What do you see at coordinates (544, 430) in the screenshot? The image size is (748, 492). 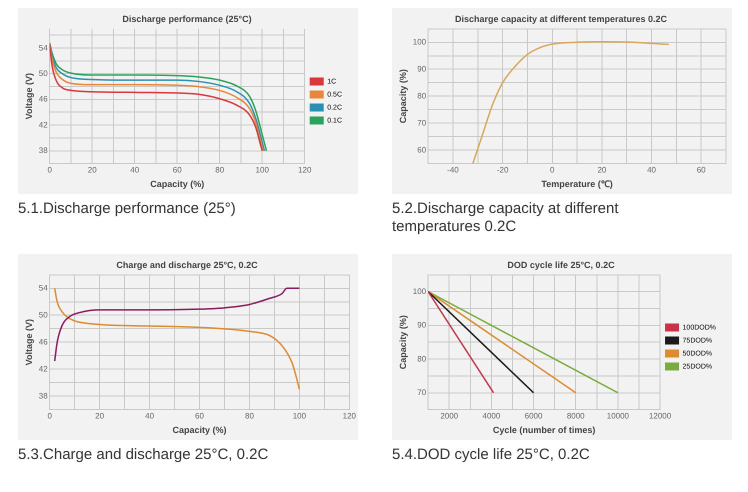 I see `x-axis-title: Cycle (number of times)` at bounding box center [544, 430].